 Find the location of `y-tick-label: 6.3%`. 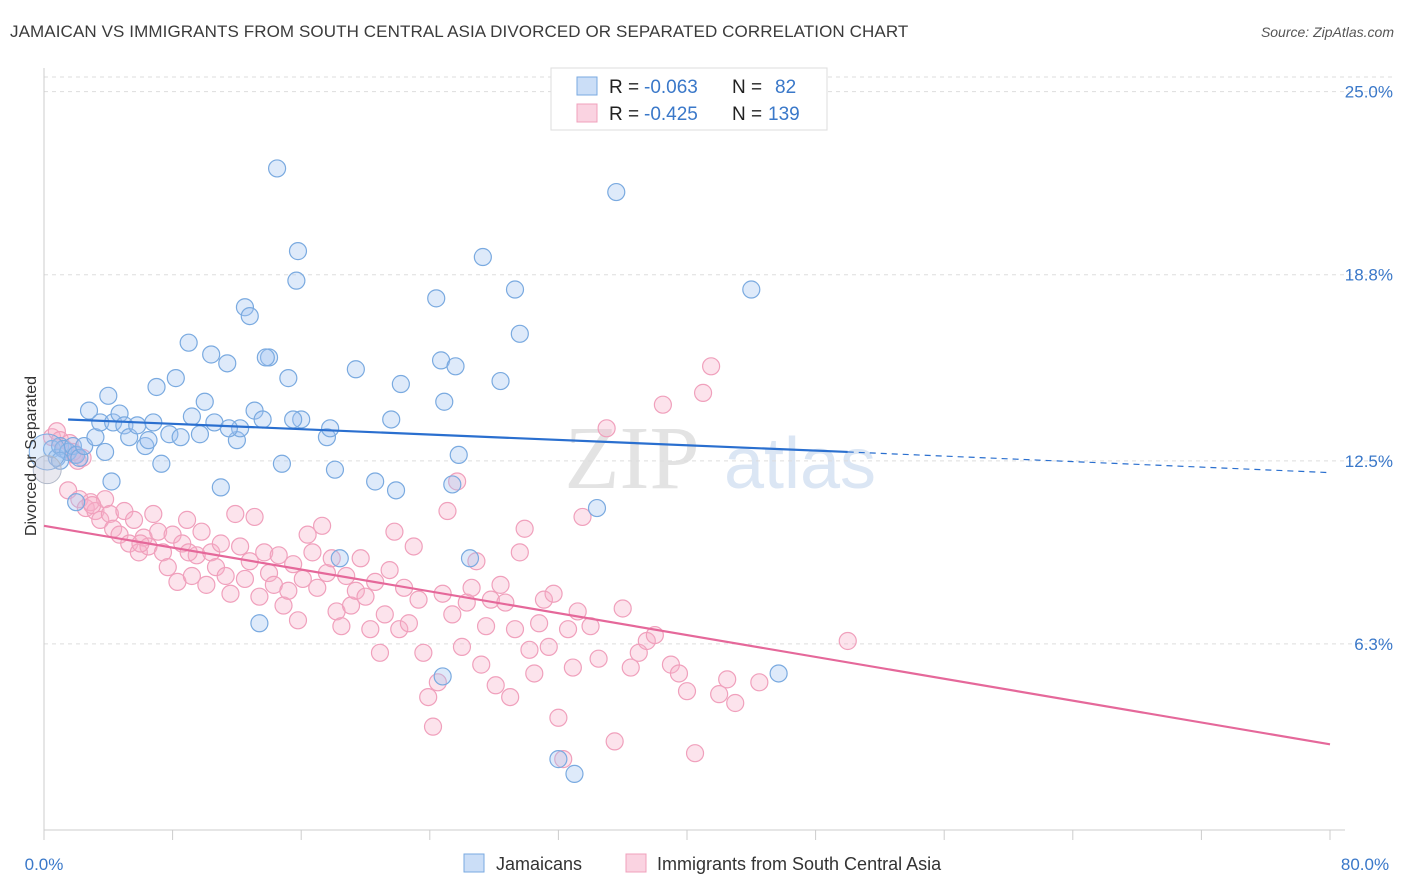

y-tick-label: 6.3% is located at coordinates (1373, 644).